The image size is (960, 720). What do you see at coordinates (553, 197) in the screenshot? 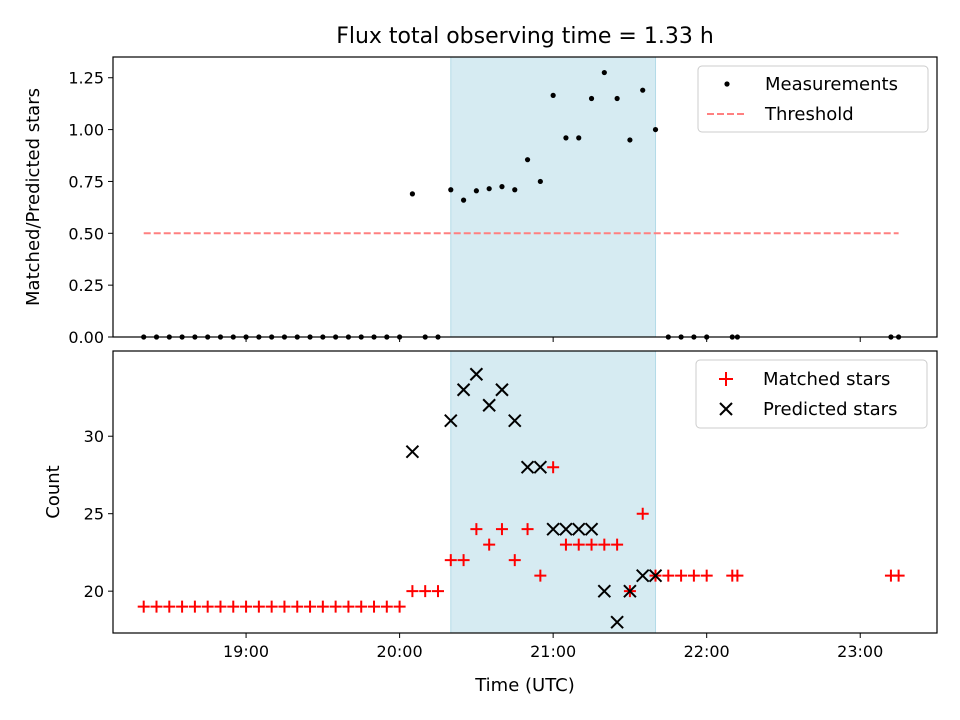
I see `top-highlight-span` at bounding box center [553, 197].